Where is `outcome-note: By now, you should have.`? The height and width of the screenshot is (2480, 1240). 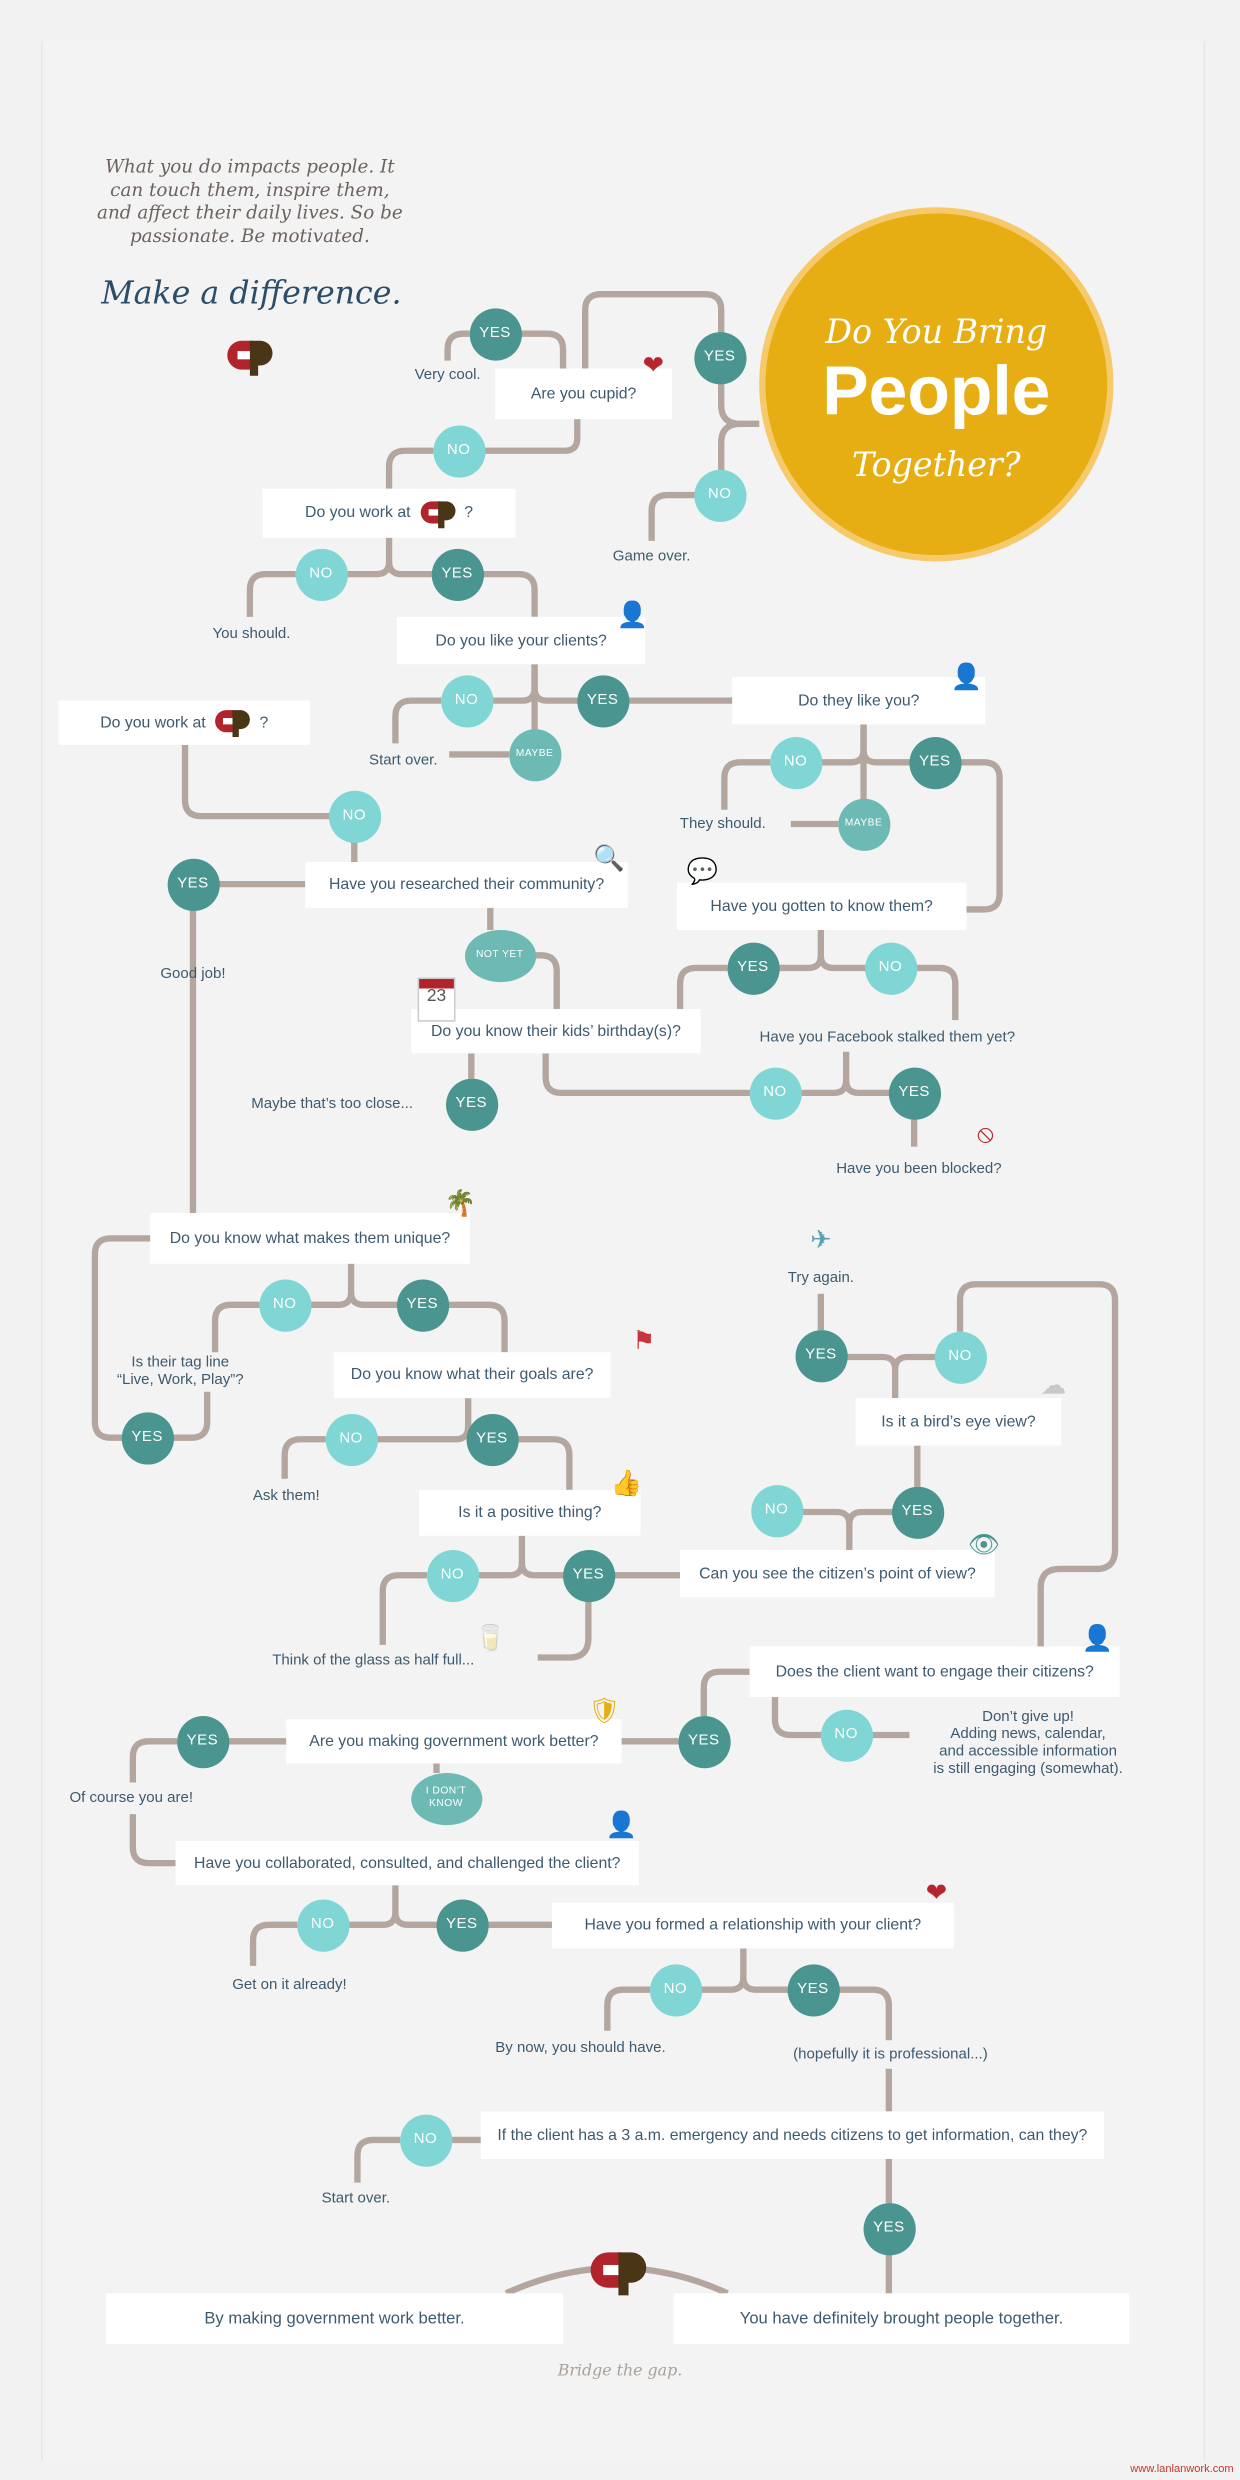 outcome-note: By now, you should have. is located at coordinates (580, 2048).